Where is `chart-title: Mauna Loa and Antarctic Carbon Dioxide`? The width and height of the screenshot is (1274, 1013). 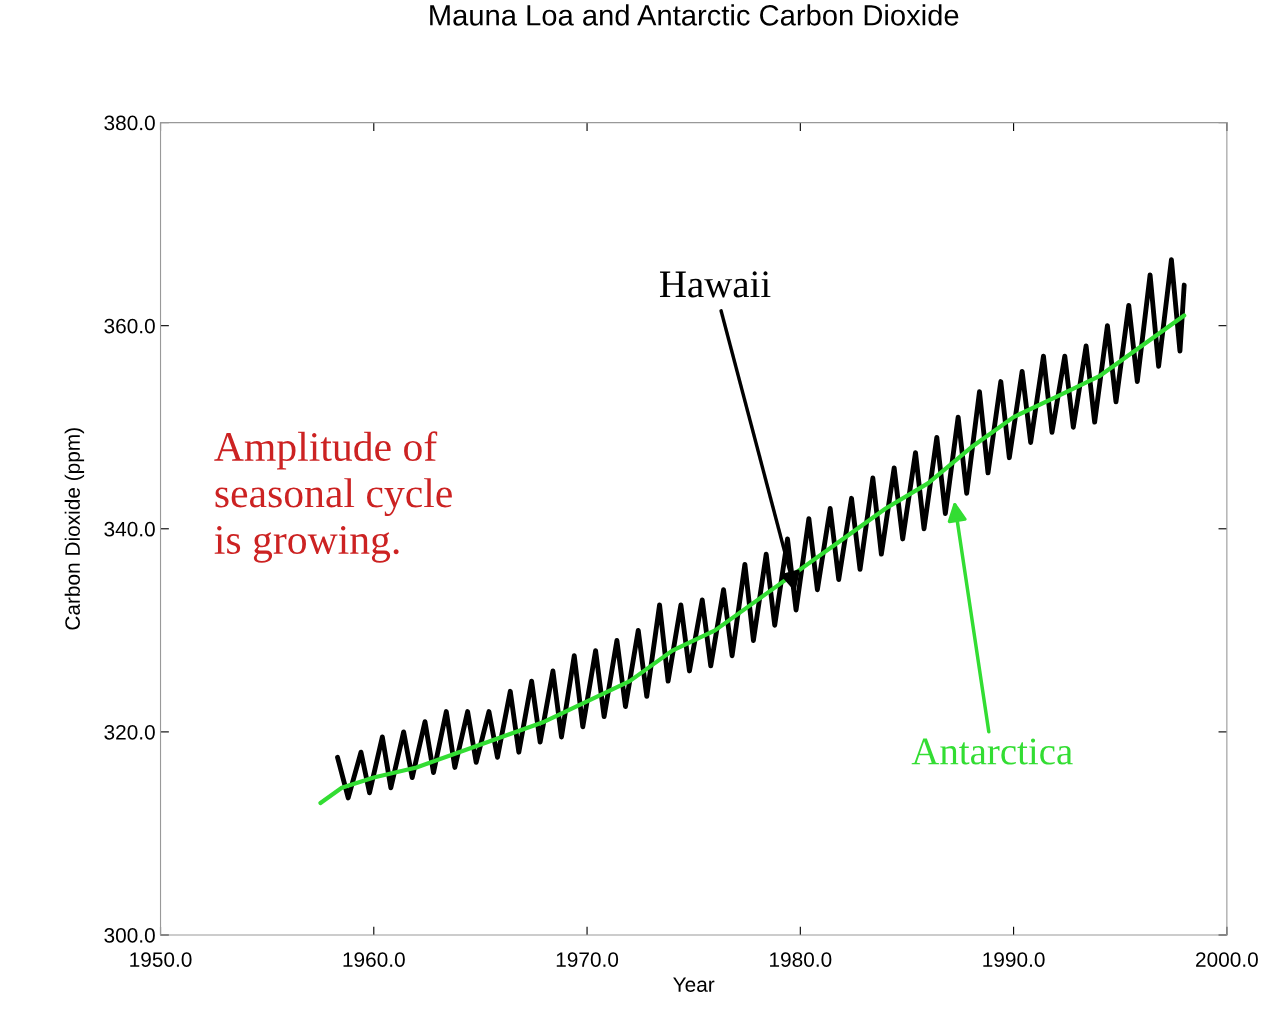
chart-title: Mauna Loa and Antarctic Carbon Dioxide is located at coordinates (694, 15).